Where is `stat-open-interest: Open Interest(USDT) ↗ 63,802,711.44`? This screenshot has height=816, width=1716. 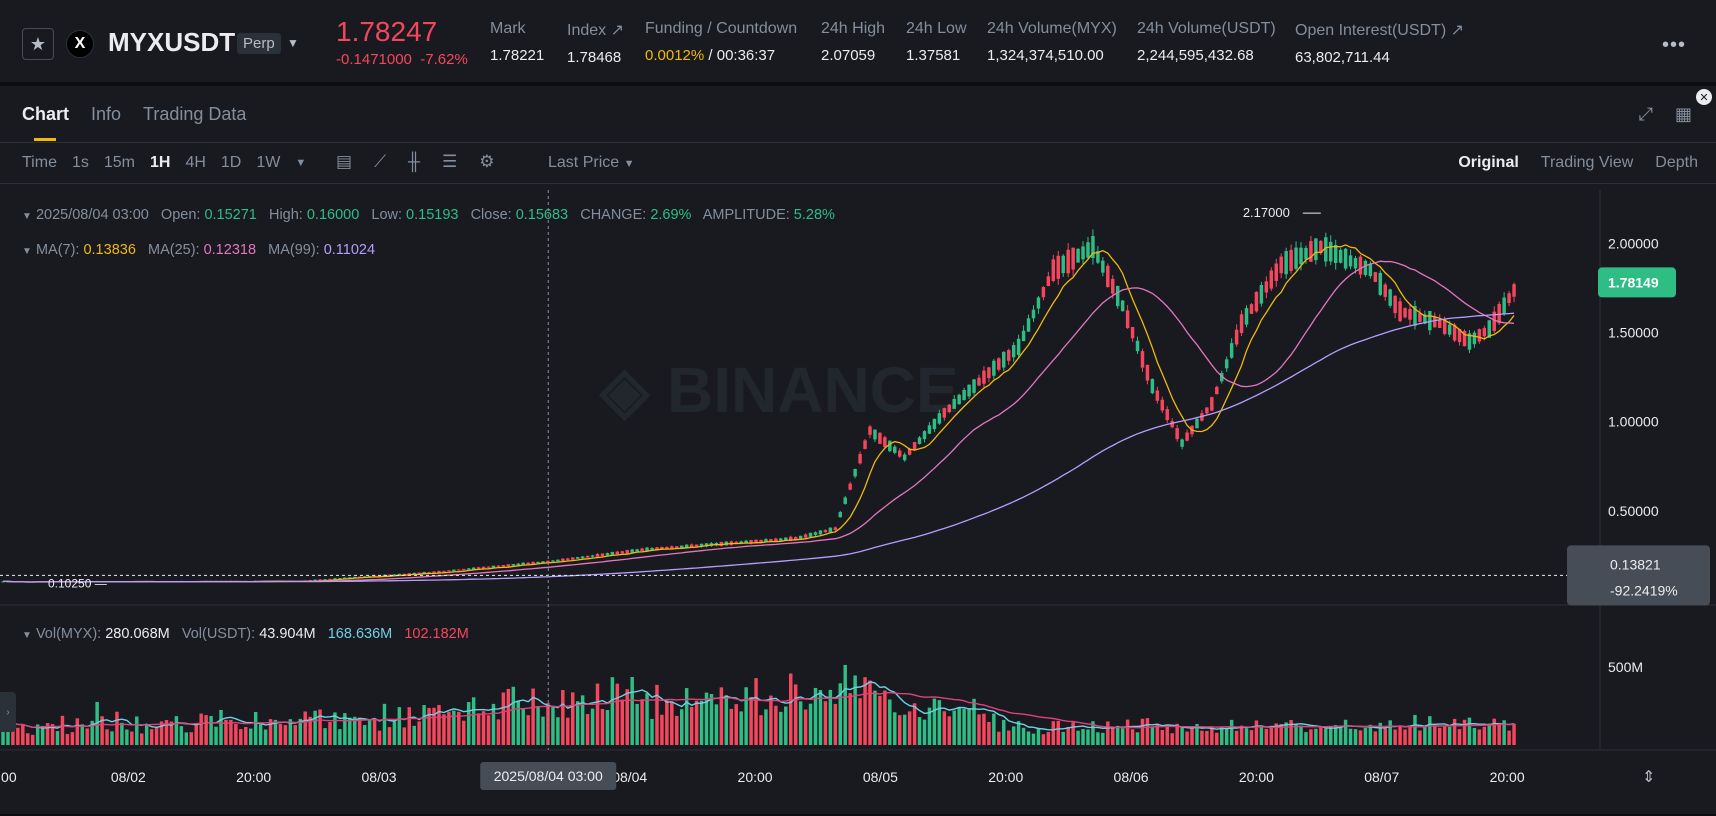
stat-open-interest: Open Interest(USDT) ↗ 63,802,711.44 is located at coordinates (1380, 44).